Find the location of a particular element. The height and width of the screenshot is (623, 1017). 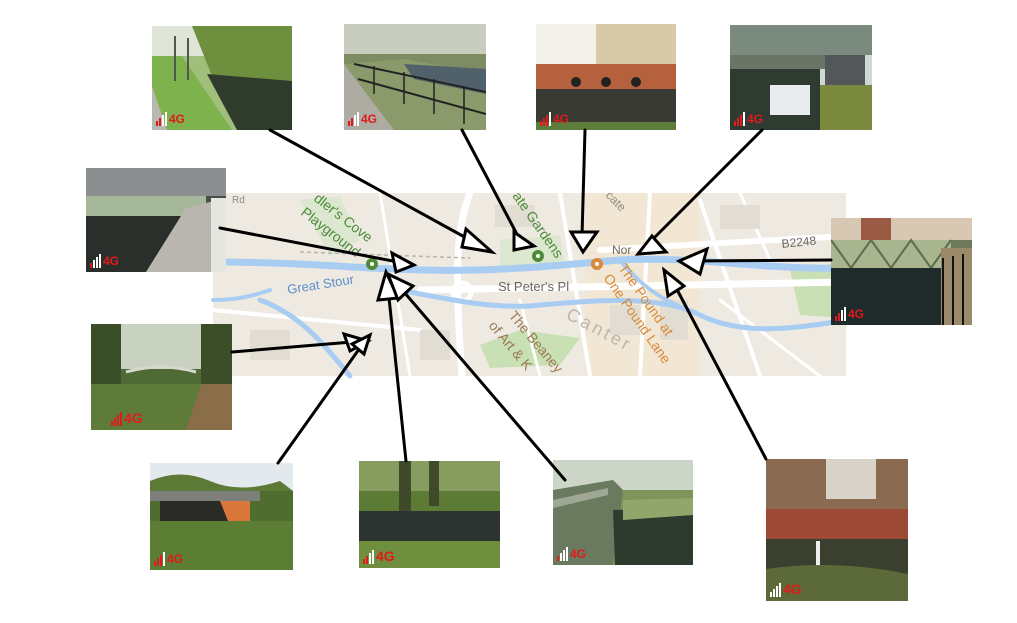

label-st-peters: St Peter's Pl is located at coordinates (533, 286).